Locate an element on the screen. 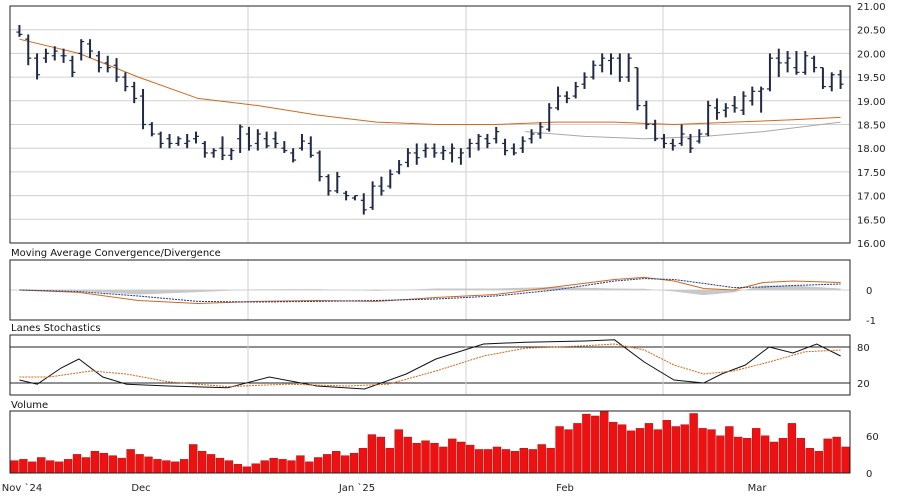 The width and height of the screenshot is (900, 500). x-tick-label: Nov `24 is located at coordinates (22, 488).